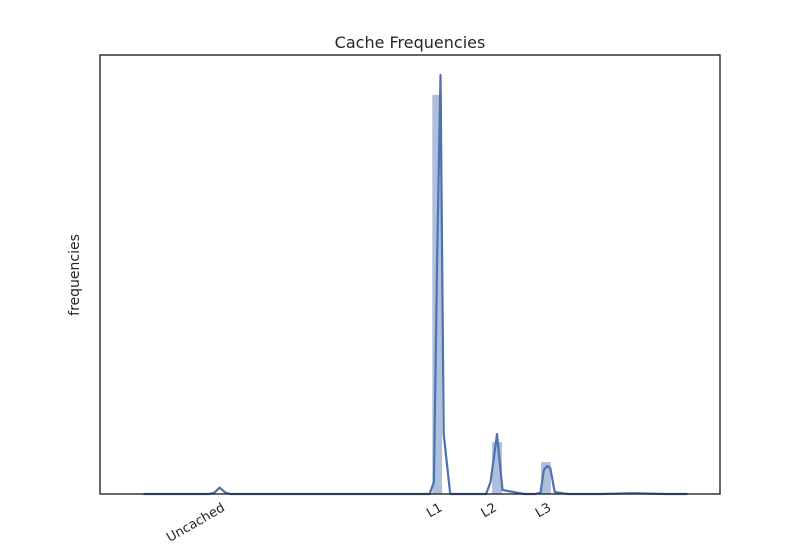 The height and width of the screenshot is (550, 800). I want to click on y-axis-label: frequencies, so click(75, 275).